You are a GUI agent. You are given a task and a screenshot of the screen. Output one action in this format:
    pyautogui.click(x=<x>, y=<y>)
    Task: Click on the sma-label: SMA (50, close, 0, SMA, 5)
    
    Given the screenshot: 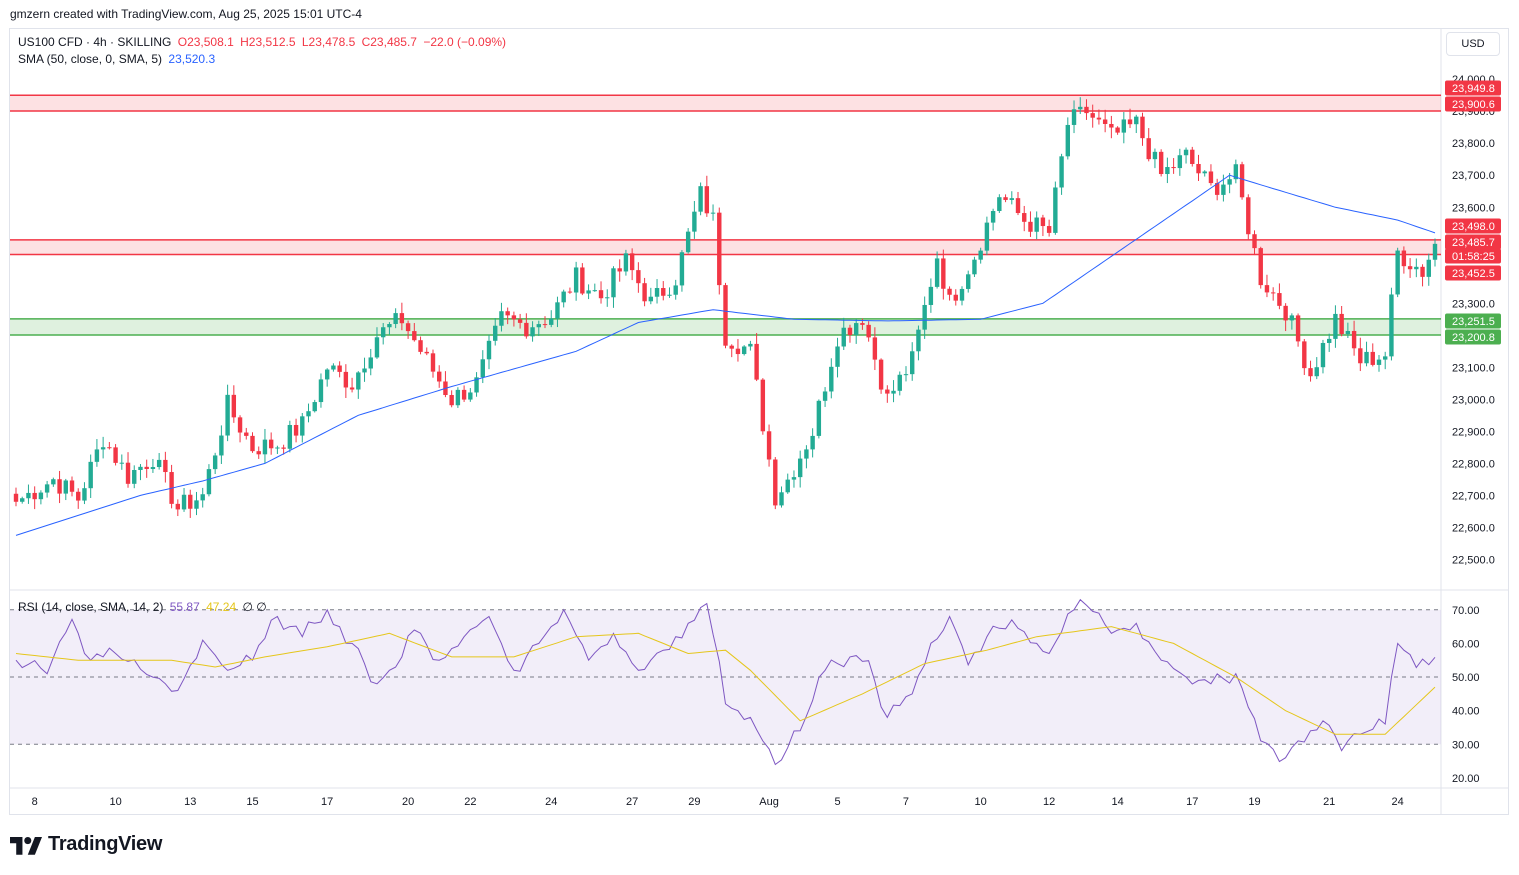 What is the action you would take?
    pyautogui.click(x=90, y=59)
    